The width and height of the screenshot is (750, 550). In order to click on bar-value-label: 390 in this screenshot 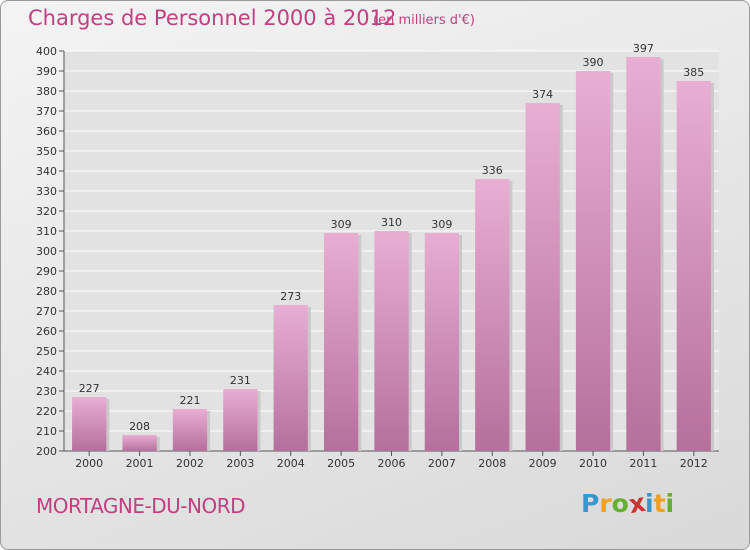, I will do `click(593, 62)`.